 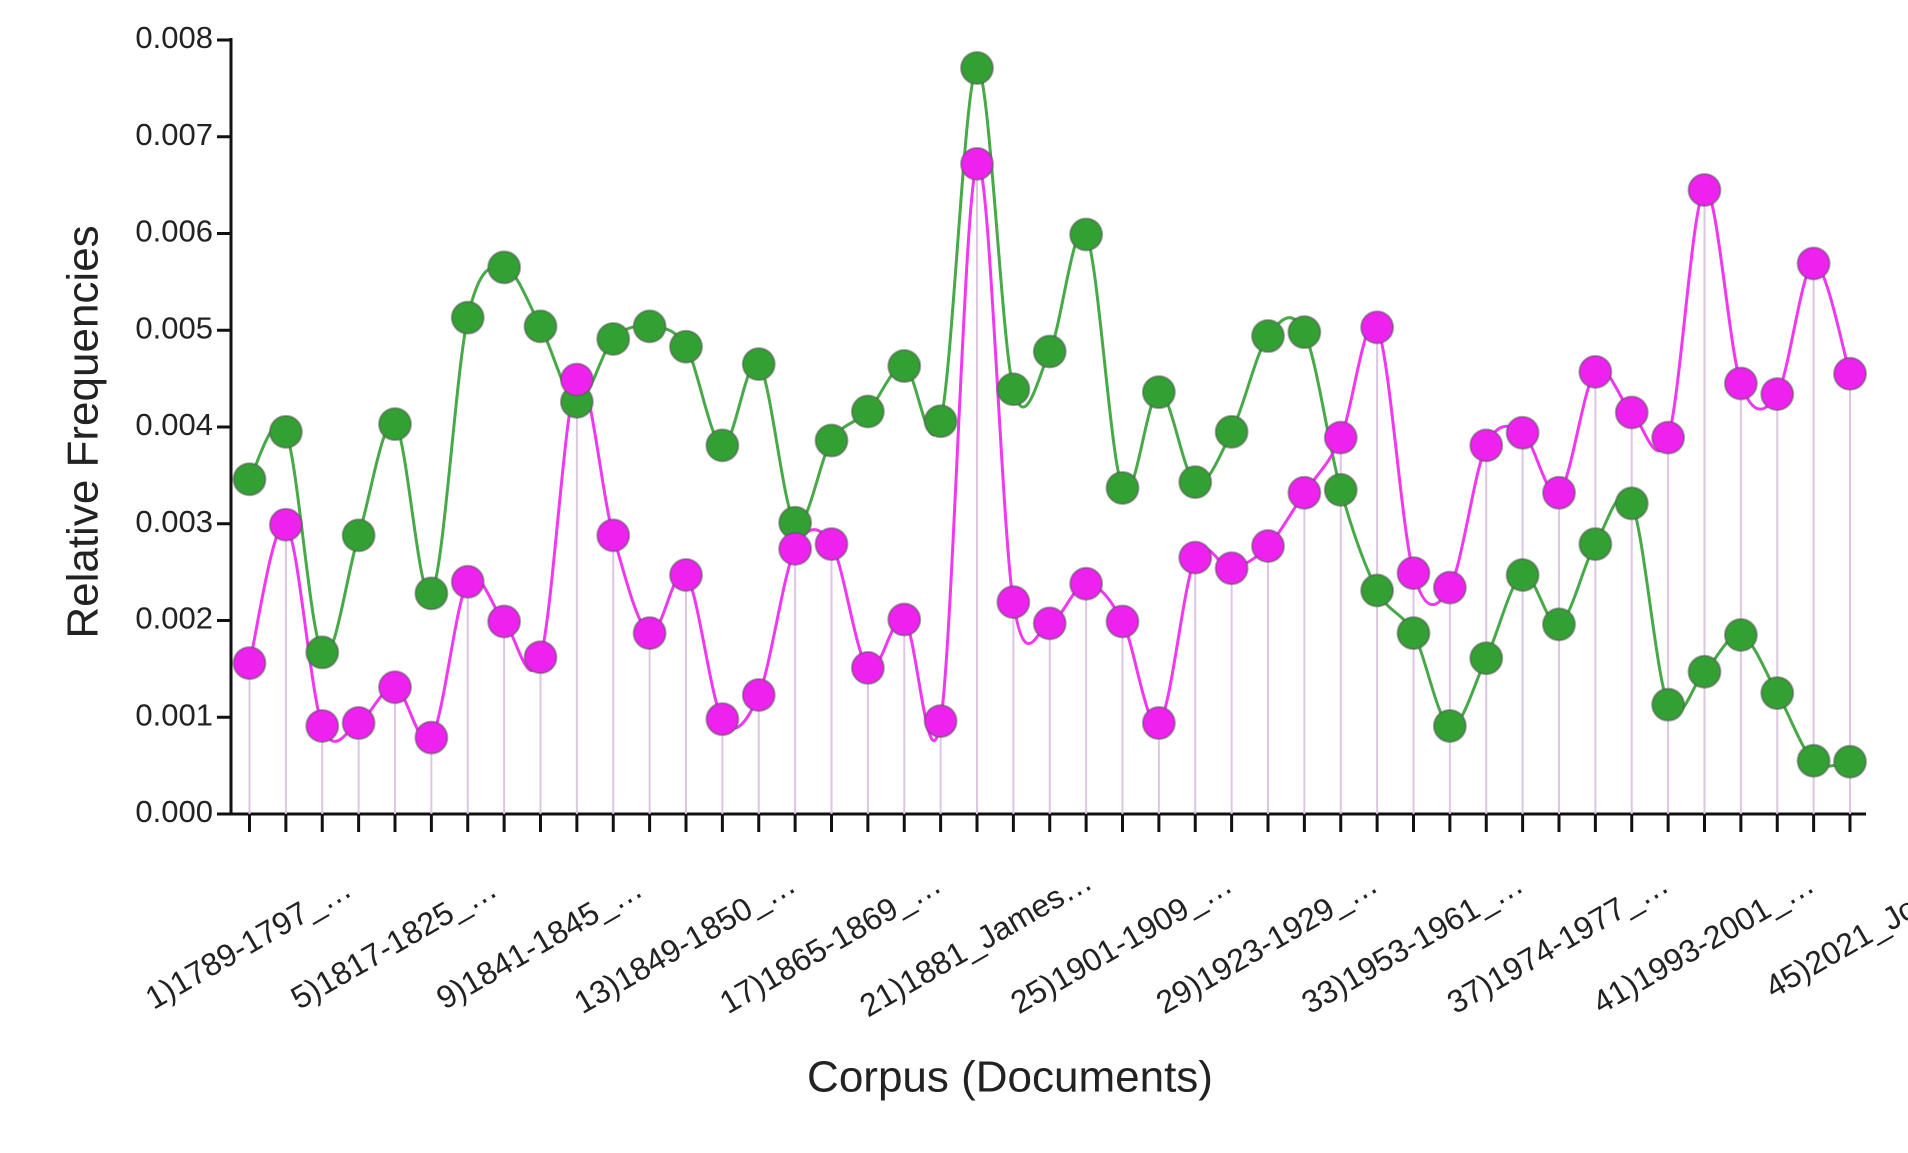 What do you see at coordinates (83, 431) in the screenshot?
I see `y-axis-title: Relative Frequencies` at bounding box center [83, 431].